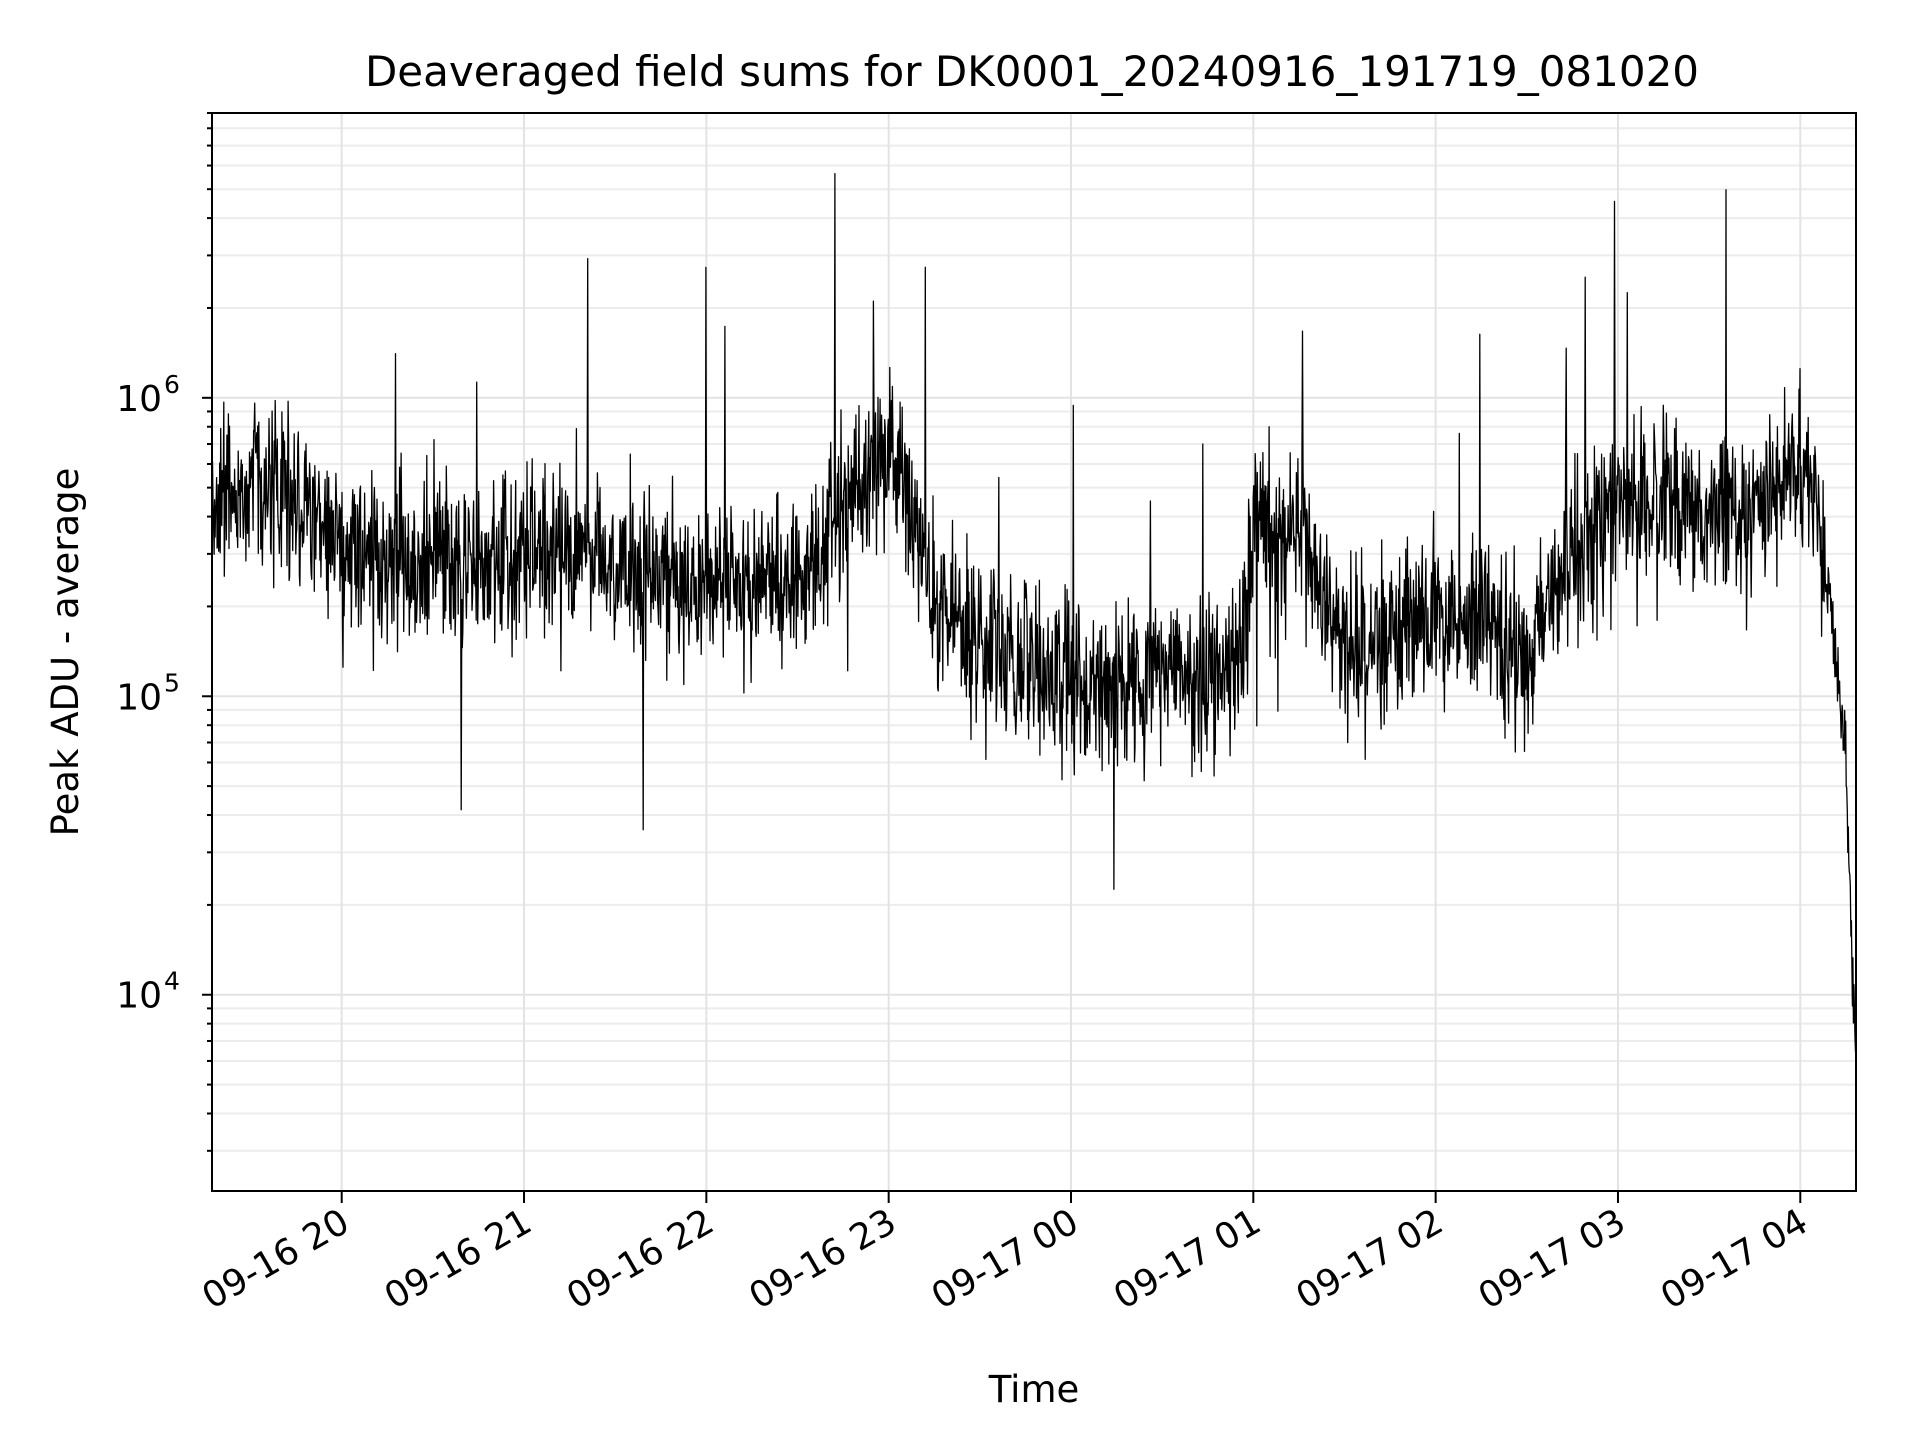  I want to click on y-tick-exponent: 5, so click(172, 682).